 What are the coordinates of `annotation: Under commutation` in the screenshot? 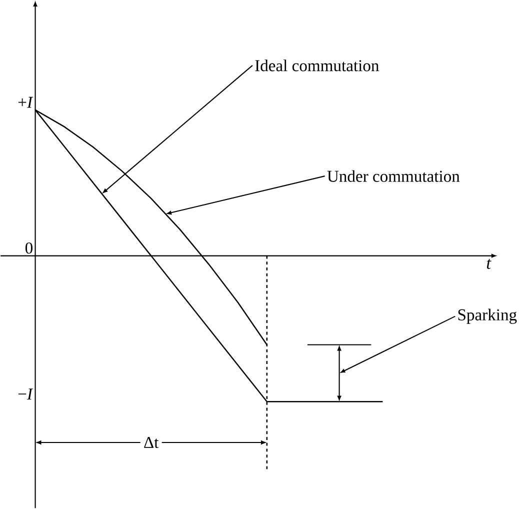 It's located at (393, 176).